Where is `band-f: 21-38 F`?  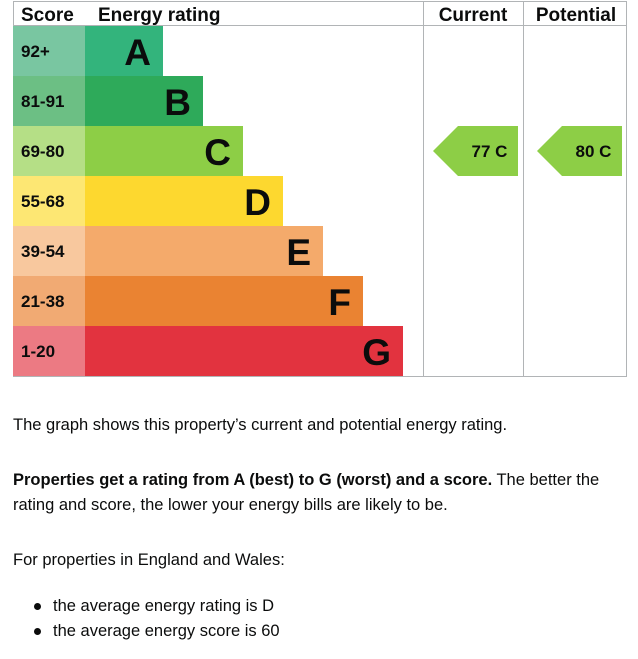
band-f: 21-38 F is located at coordinates (188, 301).